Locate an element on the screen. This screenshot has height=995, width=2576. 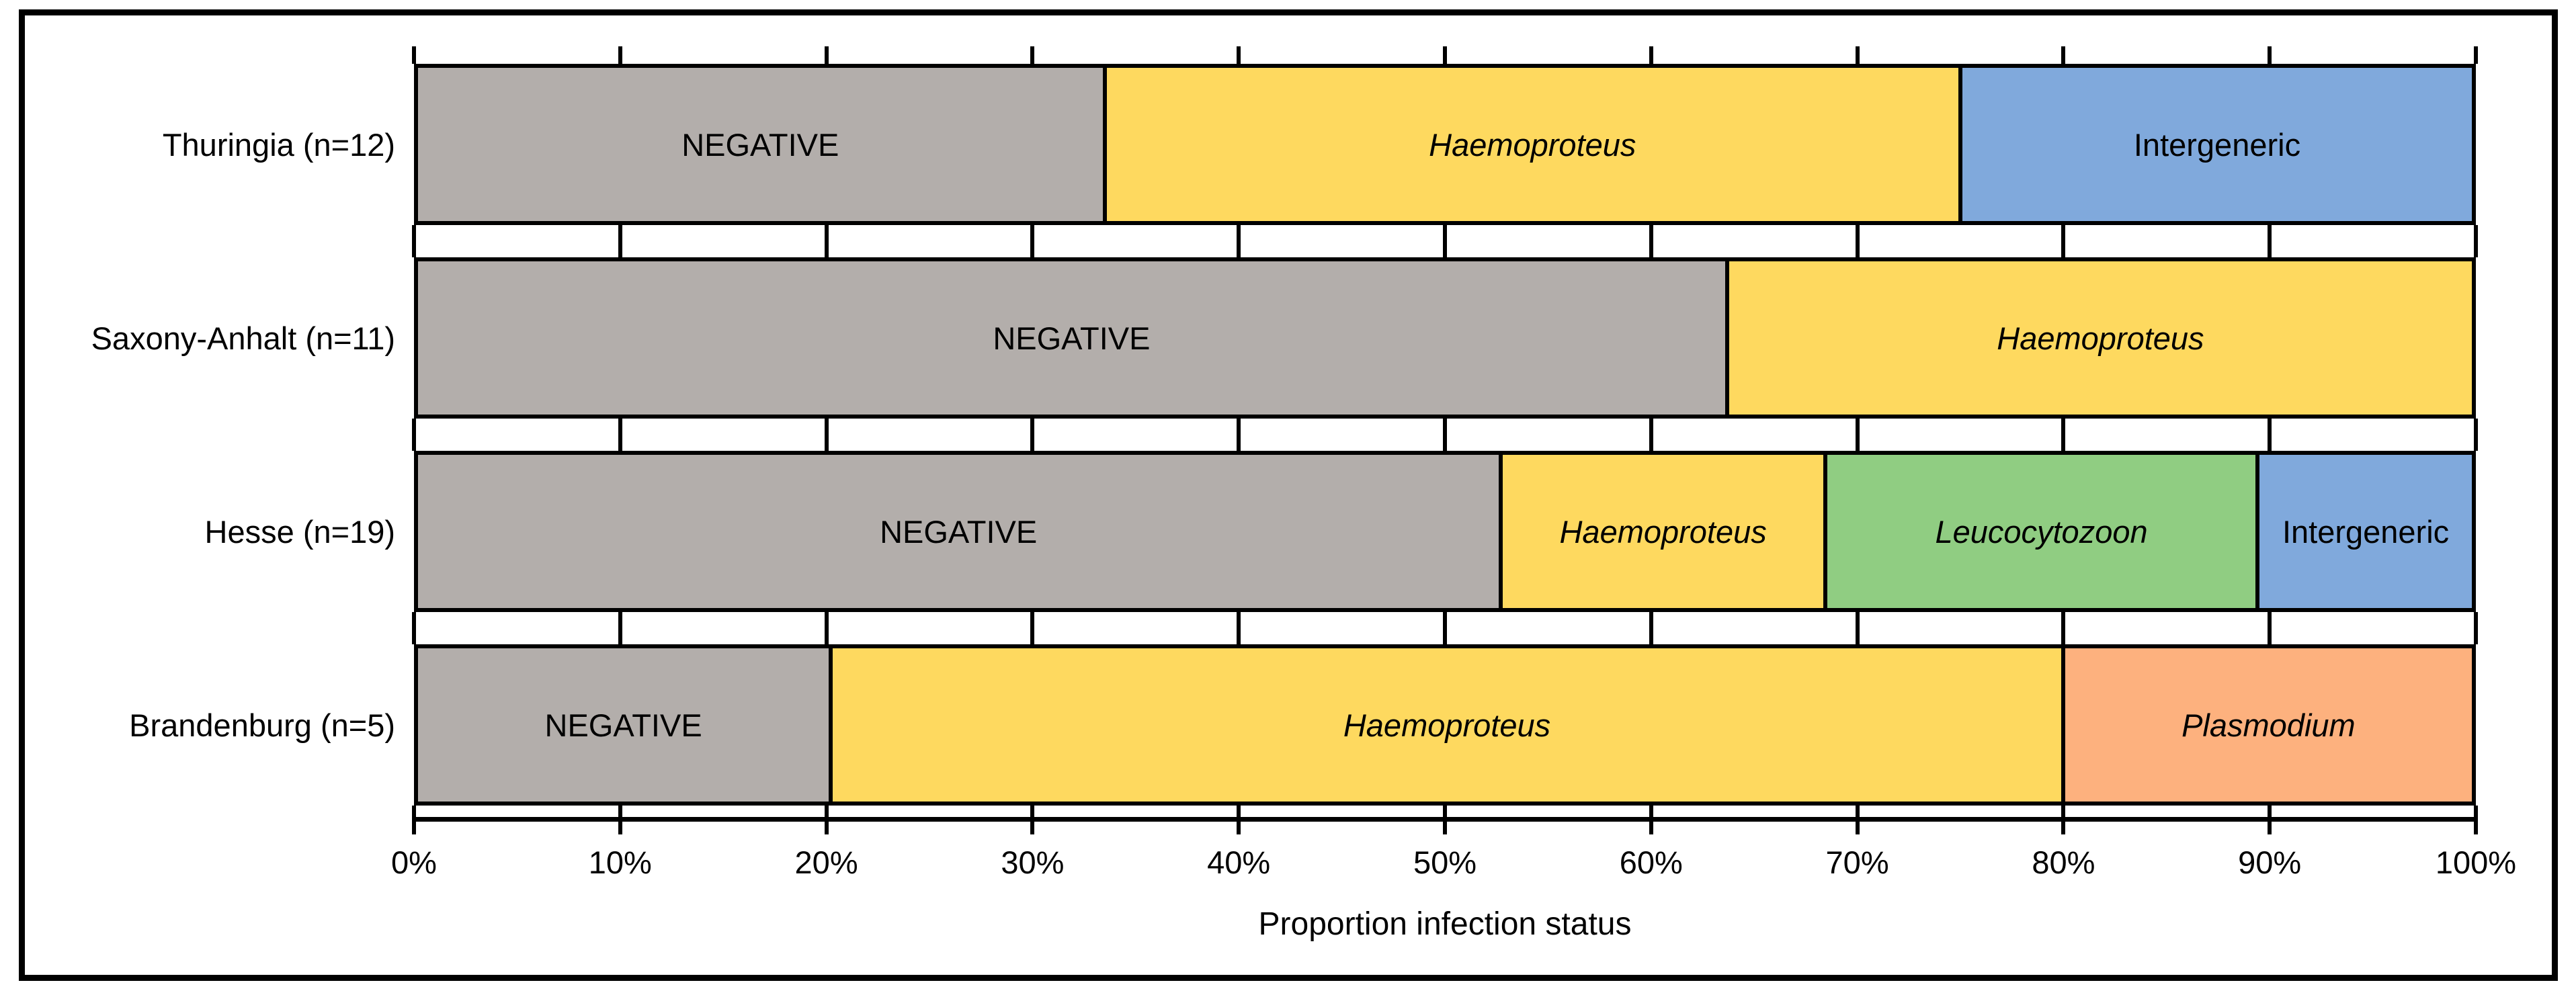
bar-segment: Leucocytozoon is located at coordinates (2039, 532).